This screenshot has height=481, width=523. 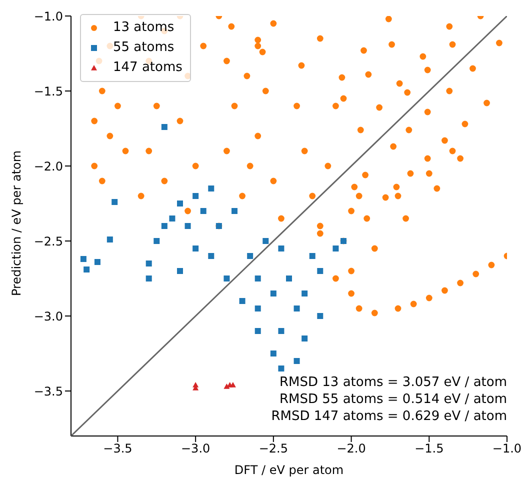 What do you see at coordinates (429, 449) in the screenshot?
I see `x-tick-label: −1.5` at bounding box center [429, 449].